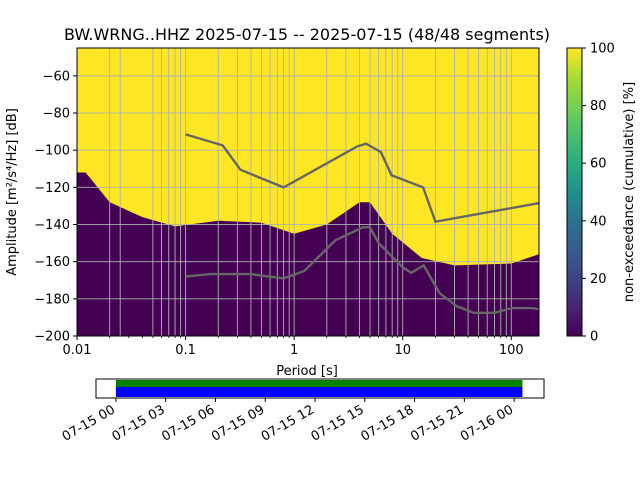 The image size is (640, 480). What do you see at coordinates (598, 106) in the screenshot?
I see `colorbar-tick-label: 80` at bounding box center [598, 106].